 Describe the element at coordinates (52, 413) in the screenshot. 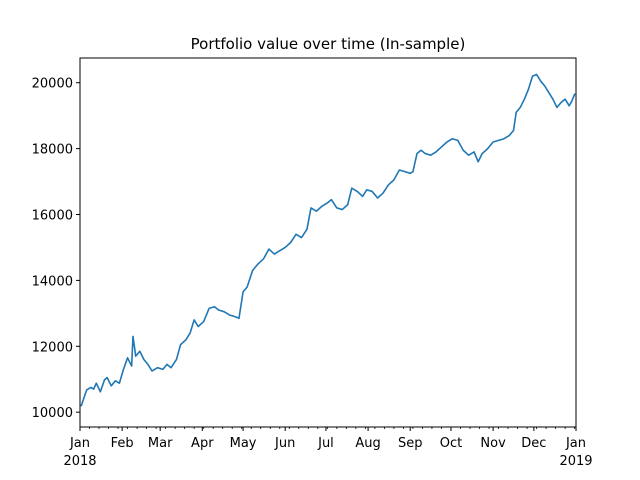

I see `y-tick-label: 10000` at that location.